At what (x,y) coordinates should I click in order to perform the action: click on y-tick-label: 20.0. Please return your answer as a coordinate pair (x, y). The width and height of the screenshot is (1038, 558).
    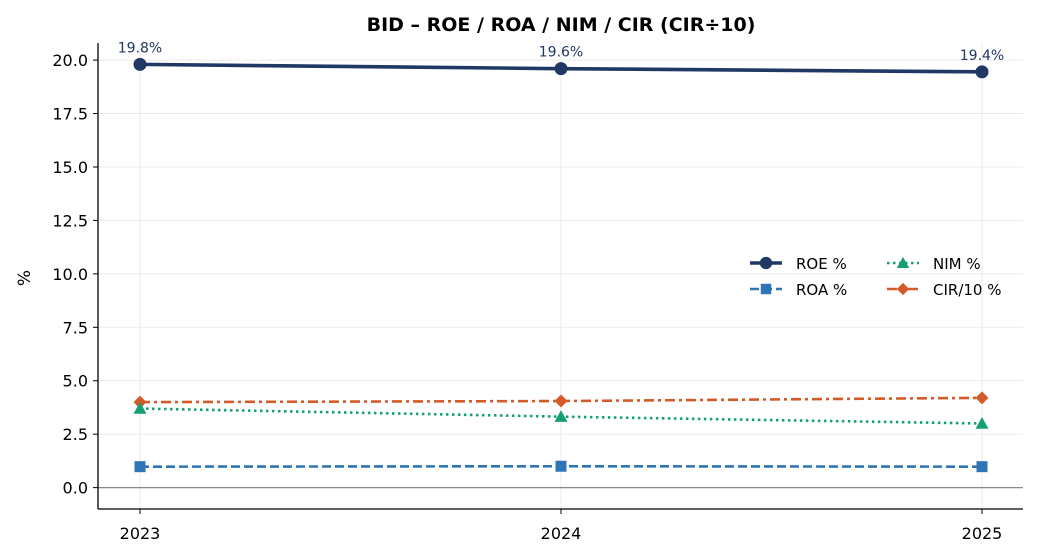
    Looking at the image, I should click on (70, 60).